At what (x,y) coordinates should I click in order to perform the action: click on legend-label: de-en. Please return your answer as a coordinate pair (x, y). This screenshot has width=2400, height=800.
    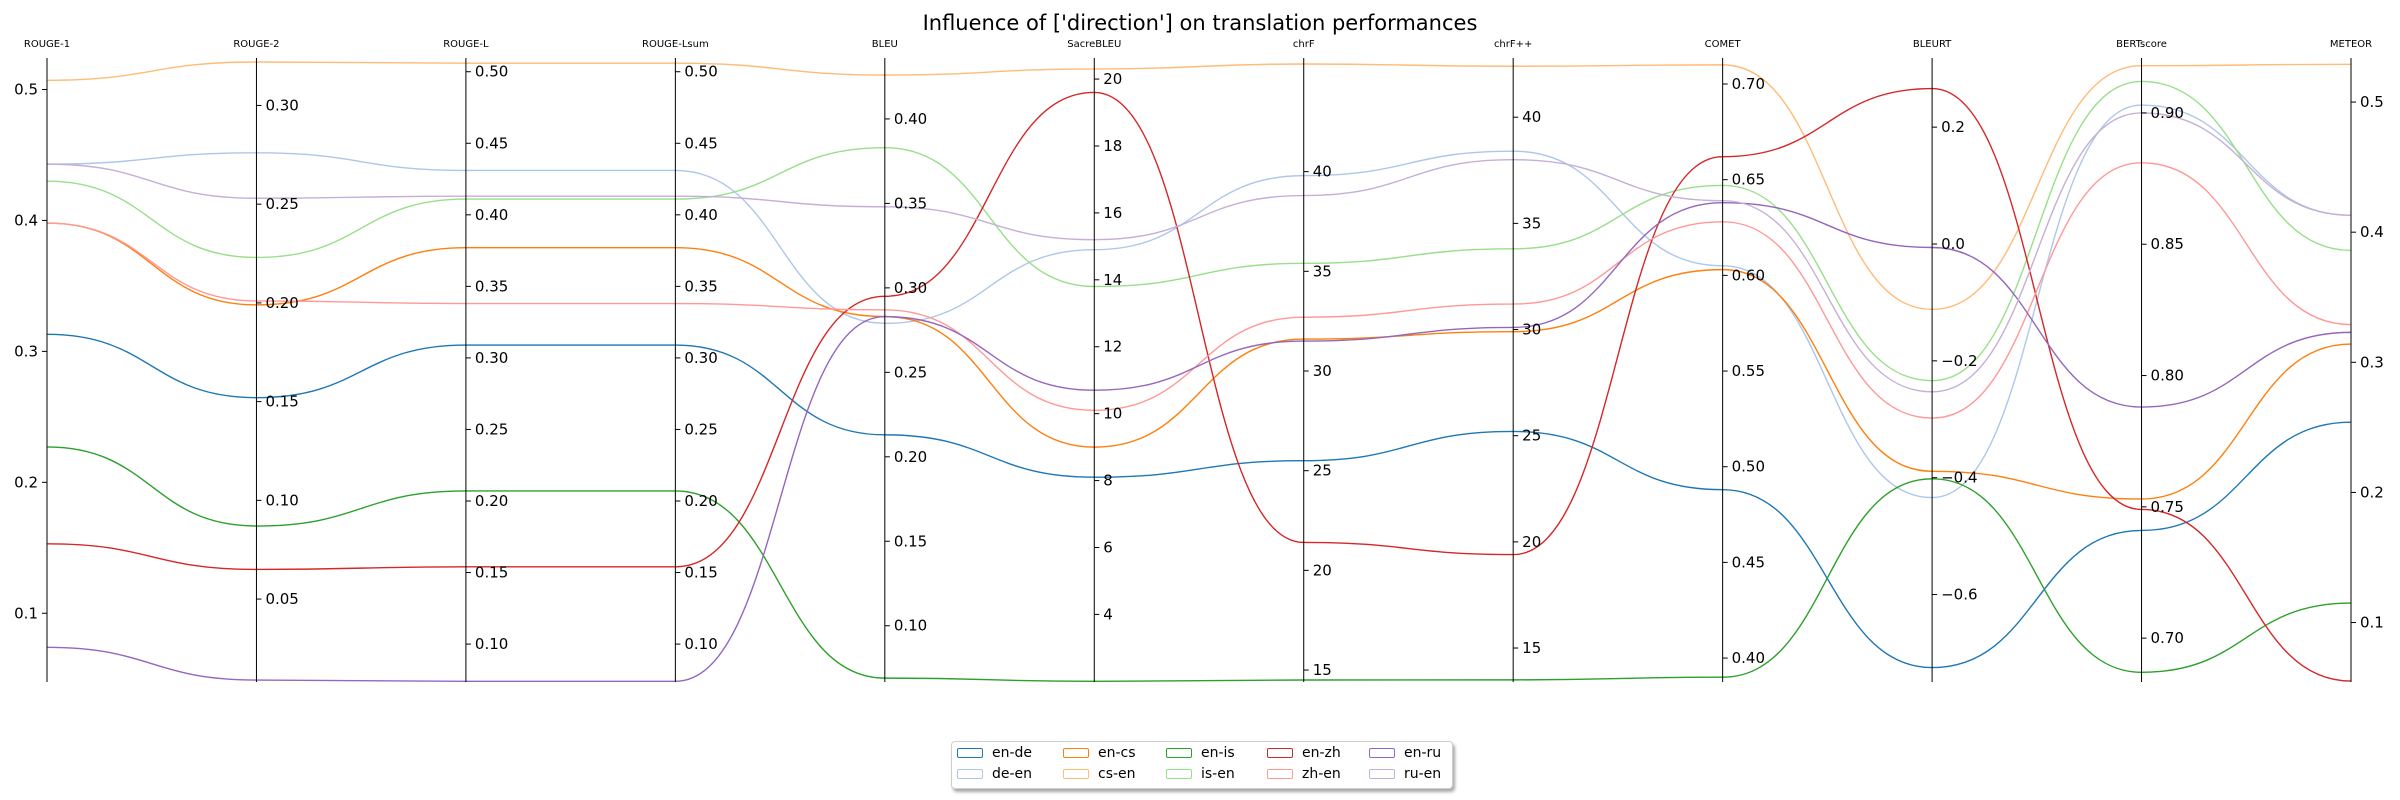
    Looking at the image, I should click on (1012, 774).